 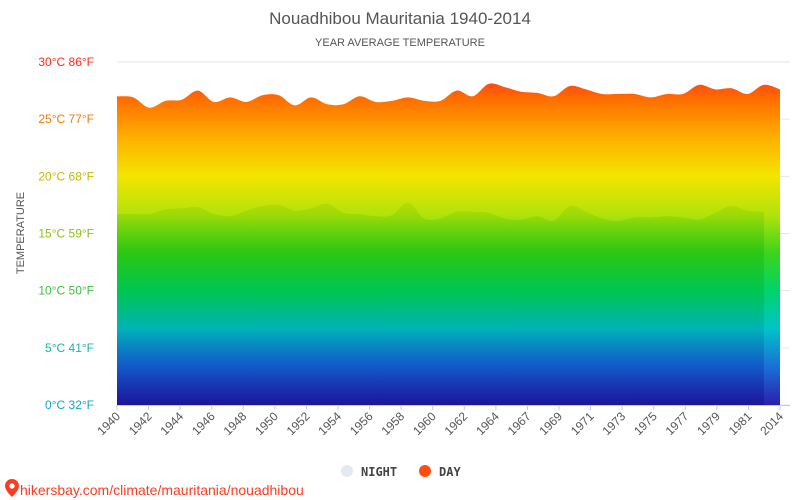 What do you see at coordinates (347, 471) in the screenshot?
I see `night-legend-marker` at bounding box center [347, 471].